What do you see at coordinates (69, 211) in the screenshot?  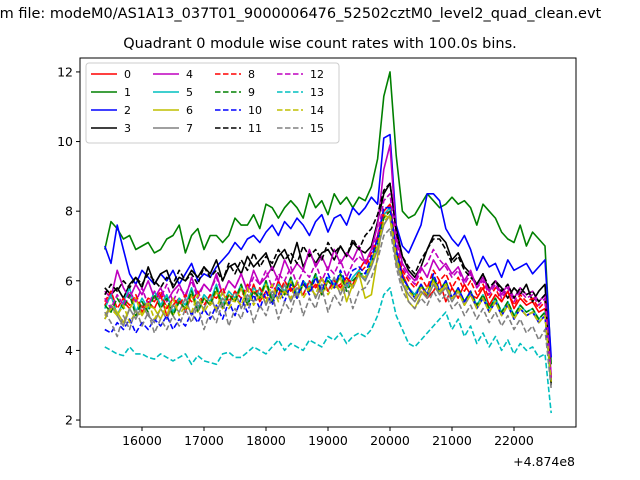 I see `y-tick-label: 8` at bounding box center [69, 211].